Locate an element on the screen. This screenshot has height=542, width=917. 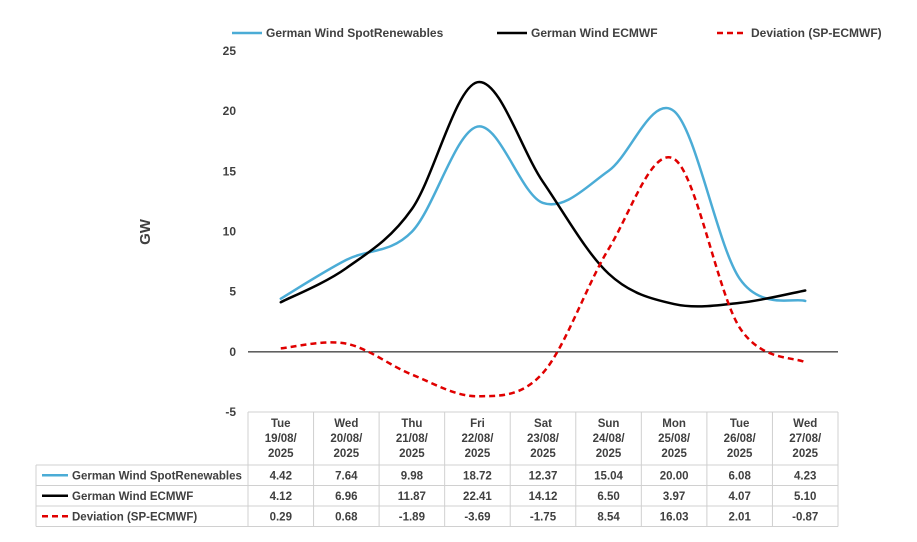
y-tick-label: 15 is located at coordinates (230, 171).